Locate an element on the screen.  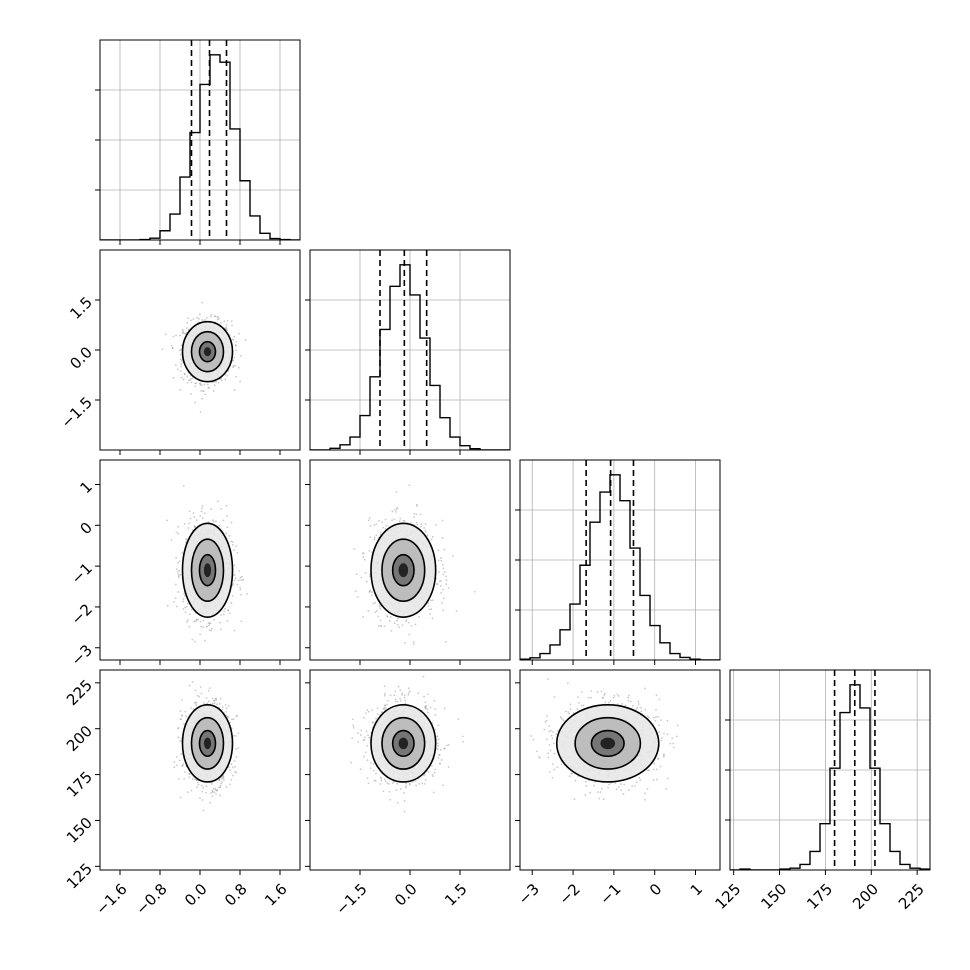
y-tick-label: 125 is located at coordinates (79, 876).